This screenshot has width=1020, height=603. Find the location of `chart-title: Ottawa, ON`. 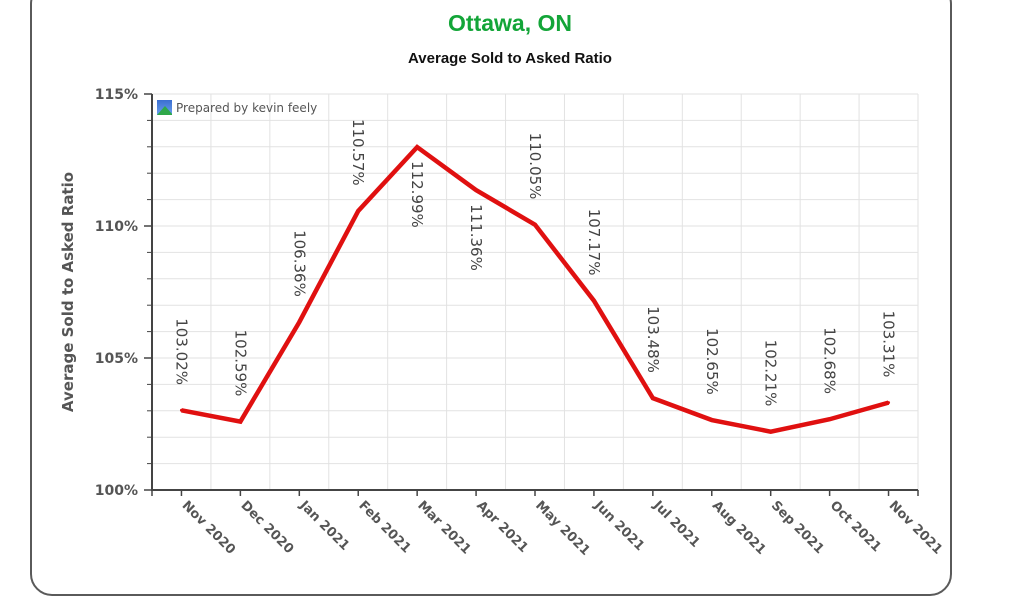

chart-title: Ottawa, ON is located at coordinates (510, 23).